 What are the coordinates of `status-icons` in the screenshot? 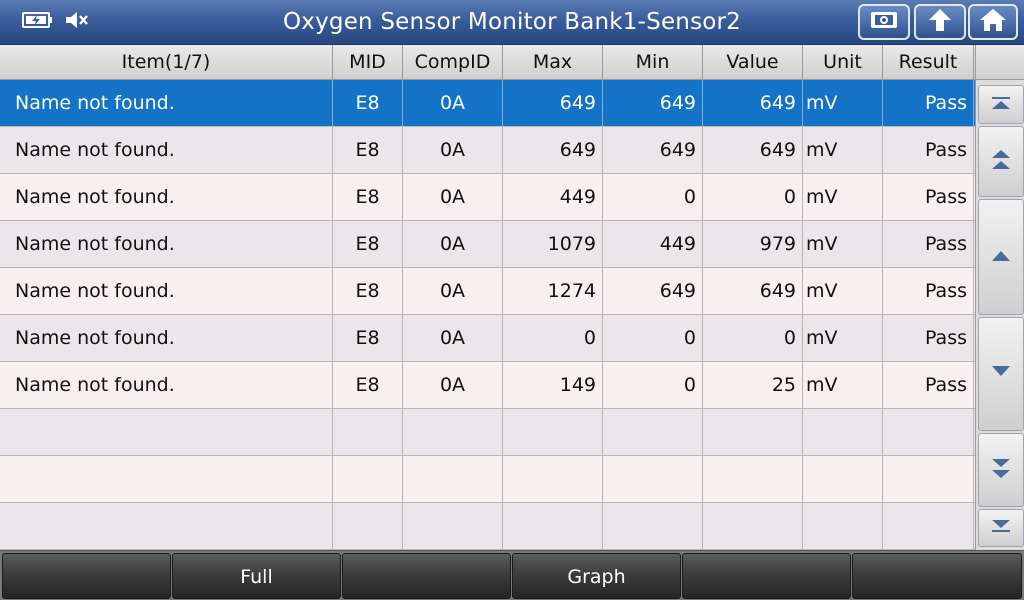 It's located at (56, 22).